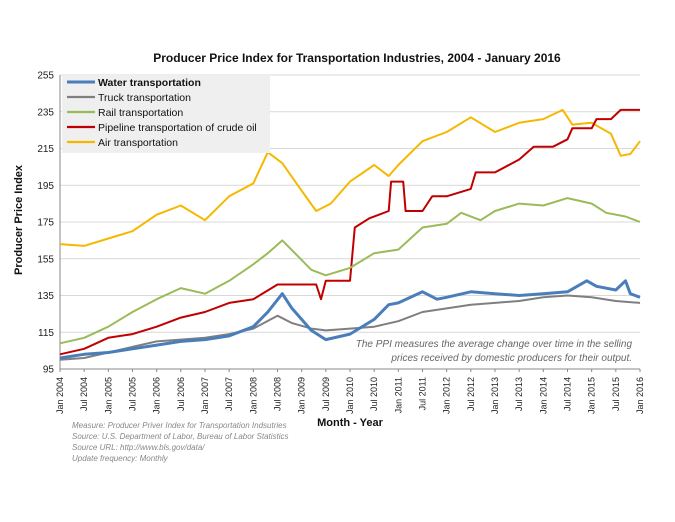 This screenshot has height=522, width=675. Describe the element at coordinates (120, 458) in the screenshot. I see `footnote-line: Update frequency: Monthly` at that location.